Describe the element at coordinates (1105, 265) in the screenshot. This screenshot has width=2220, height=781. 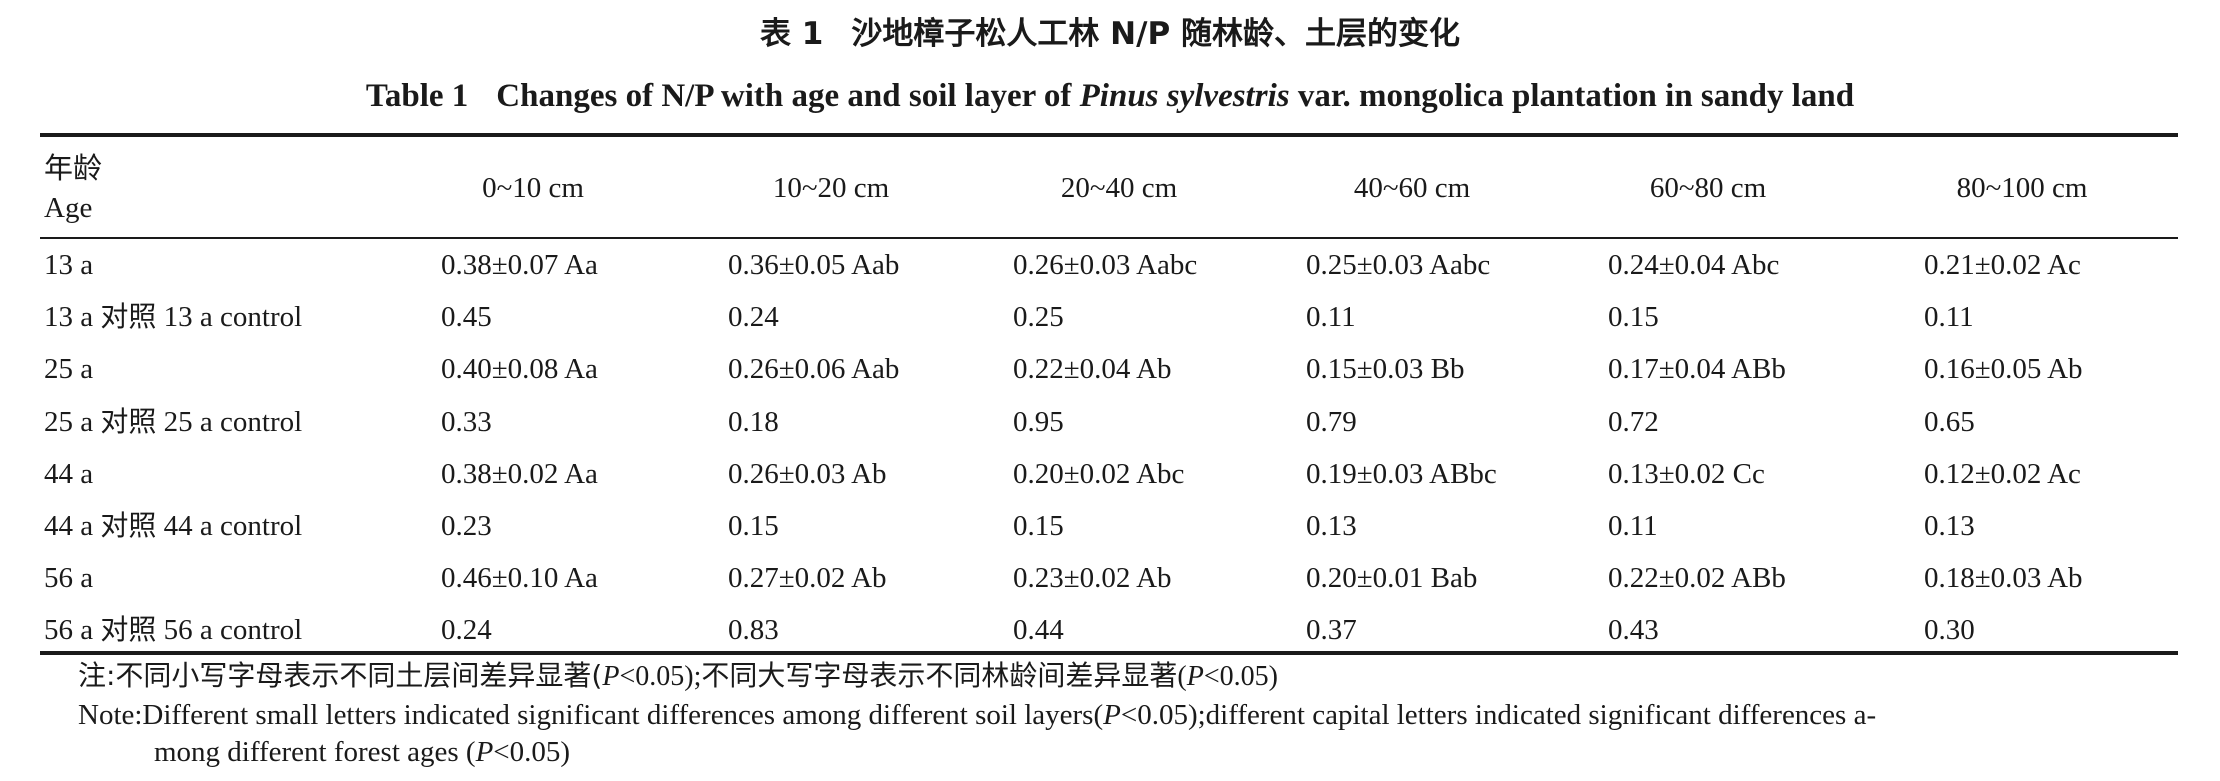
I see `table-cell: 0.26±0.03 Aabc` at that location.